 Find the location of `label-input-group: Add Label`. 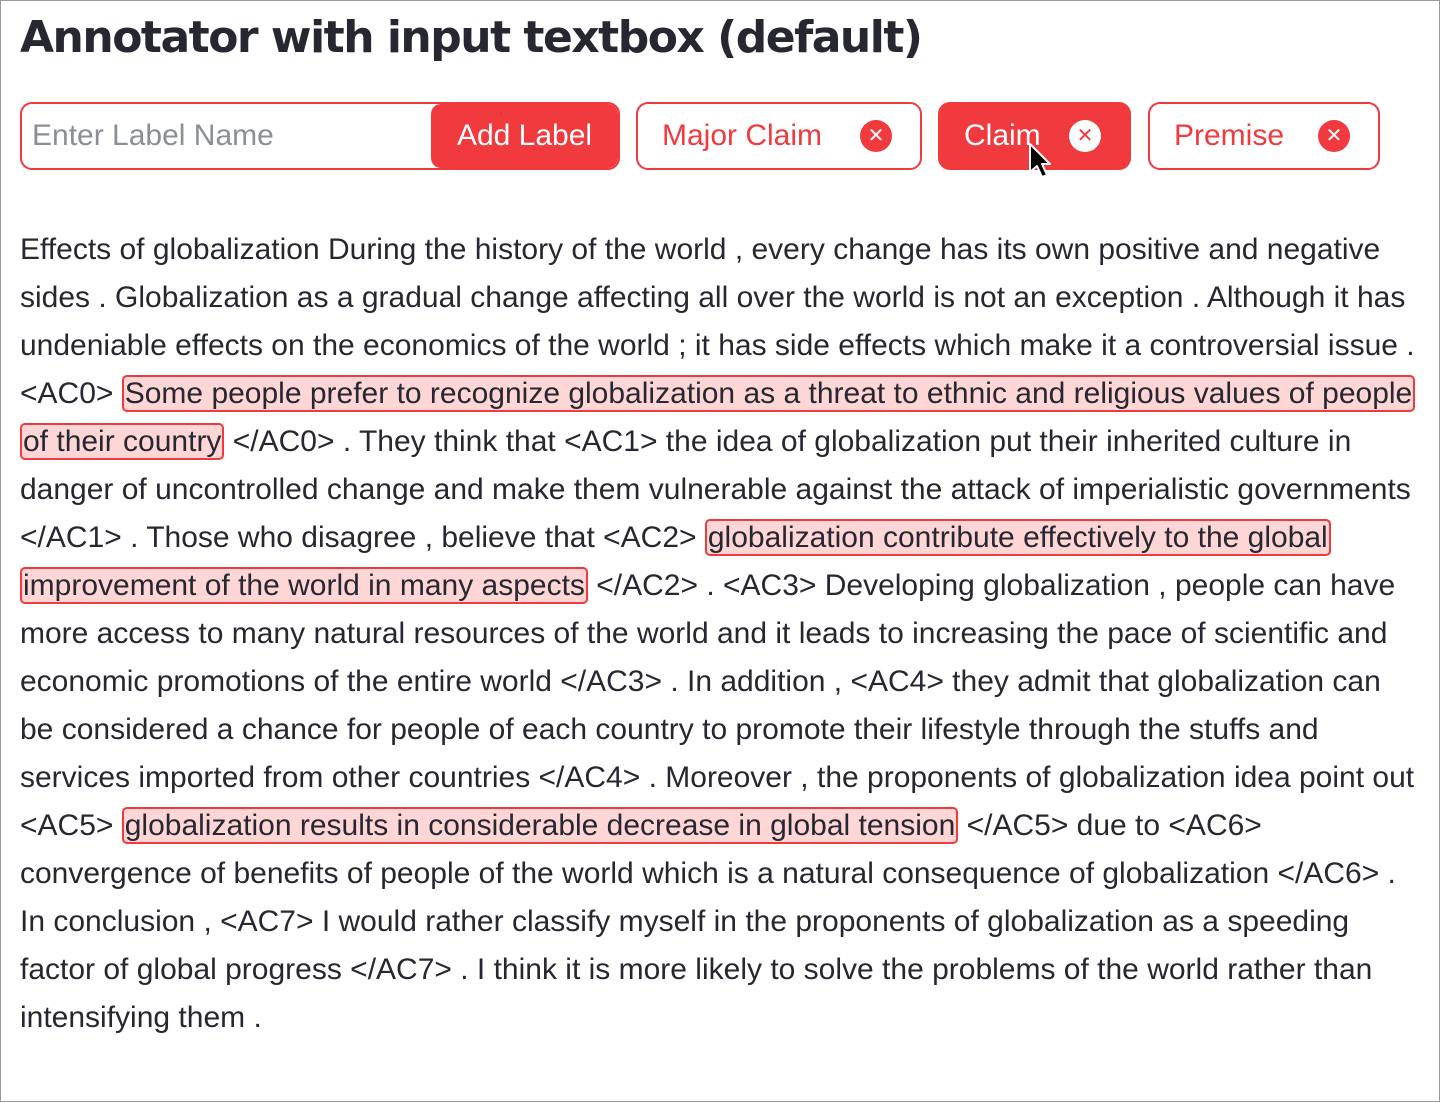

label-input-group: Add Label is located at coordinates (320, 136).